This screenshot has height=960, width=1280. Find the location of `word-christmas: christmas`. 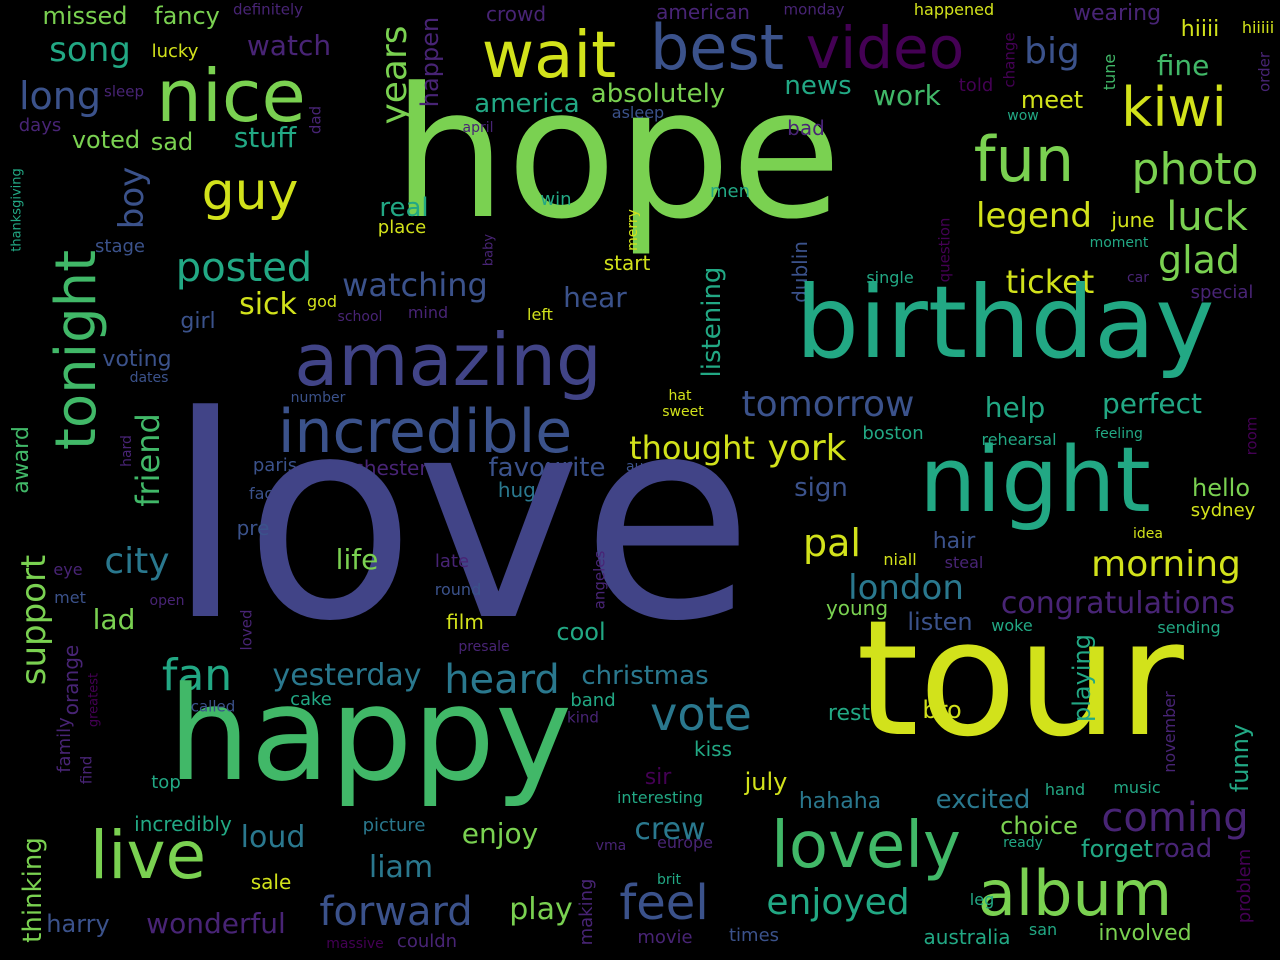

word-christmas: christmas is located at coordinates (645, 676).